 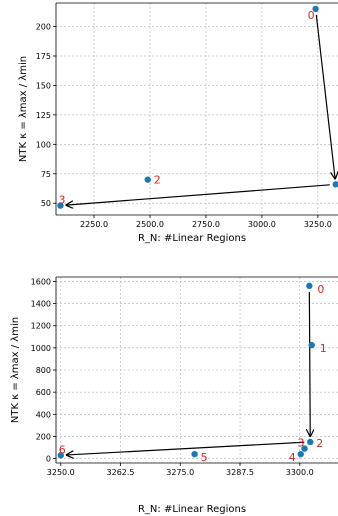 I want to click on y-tick-label: 75, so click(x=46, y=174).